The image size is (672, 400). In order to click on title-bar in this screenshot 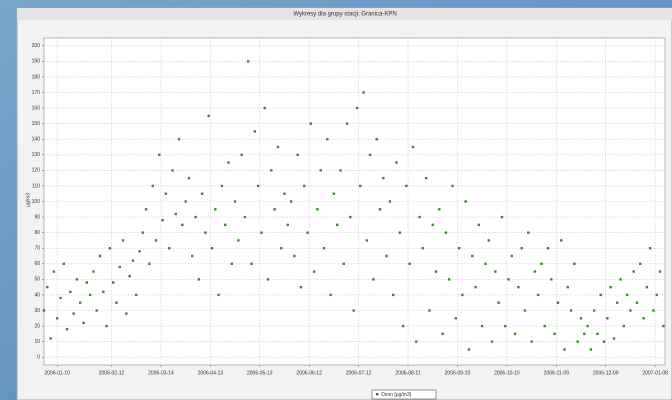, I will do `click(344, 14)`.